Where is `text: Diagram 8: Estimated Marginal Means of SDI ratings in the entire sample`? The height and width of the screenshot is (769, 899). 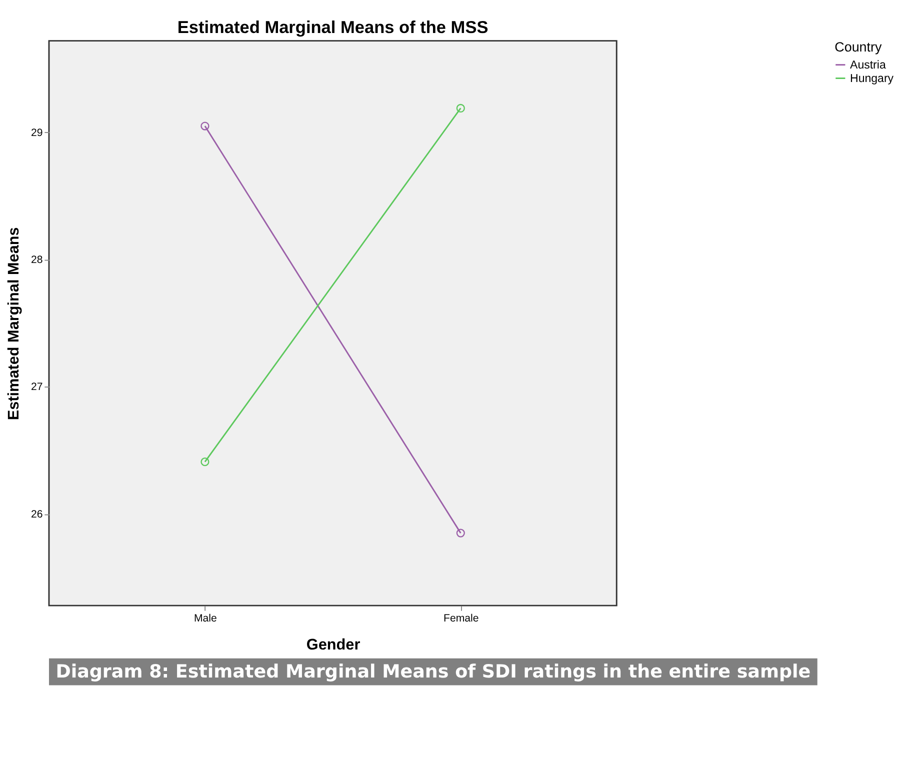
text: Diagram 8: Estimated Marginal Means of SDI ratings in the entire sample is located at coordinates (433, 672).